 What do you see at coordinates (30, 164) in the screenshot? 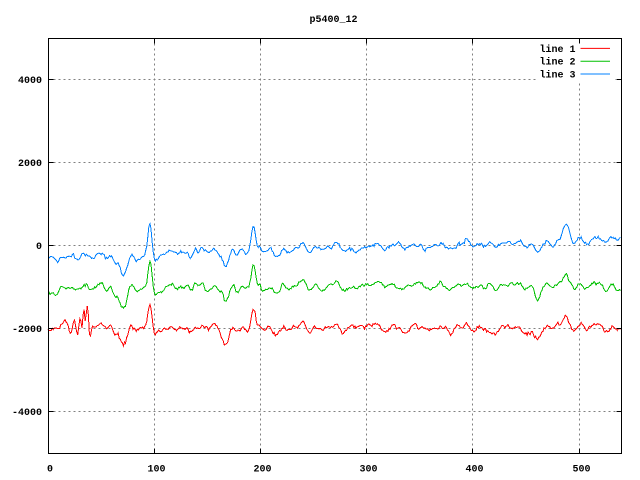
I see `svg-text: 2000` at bounding box center [30, 164].